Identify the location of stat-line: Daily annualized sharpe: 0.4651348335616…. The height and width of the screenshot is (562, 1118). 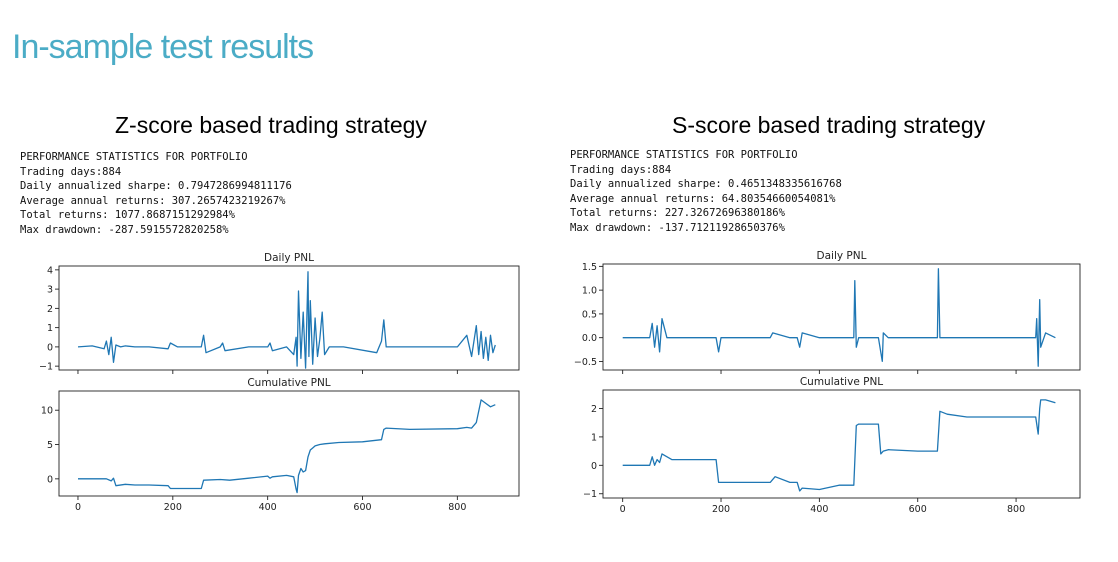
(706, 184).